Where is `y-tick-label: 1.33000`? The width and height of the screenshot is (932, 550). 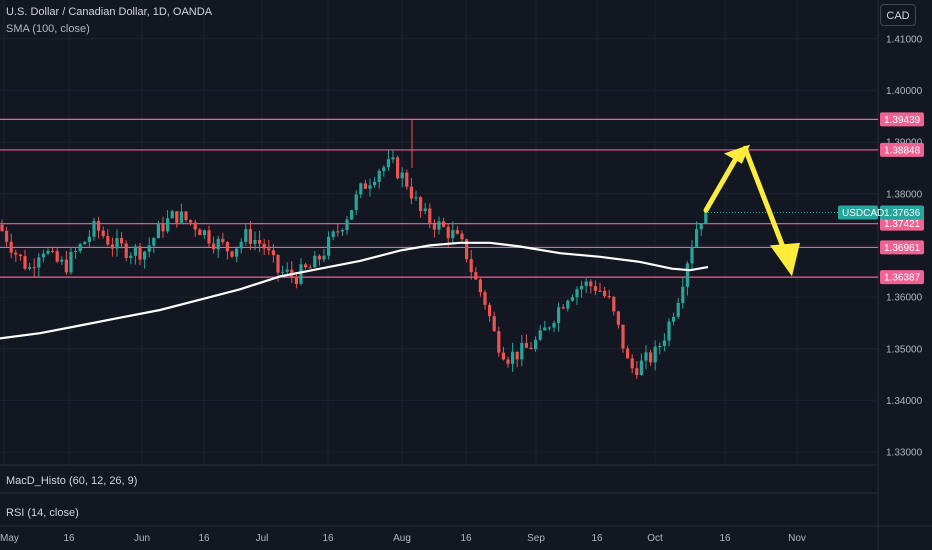 y-tick-label: 1.33000 is located at coordinates (904, 453).